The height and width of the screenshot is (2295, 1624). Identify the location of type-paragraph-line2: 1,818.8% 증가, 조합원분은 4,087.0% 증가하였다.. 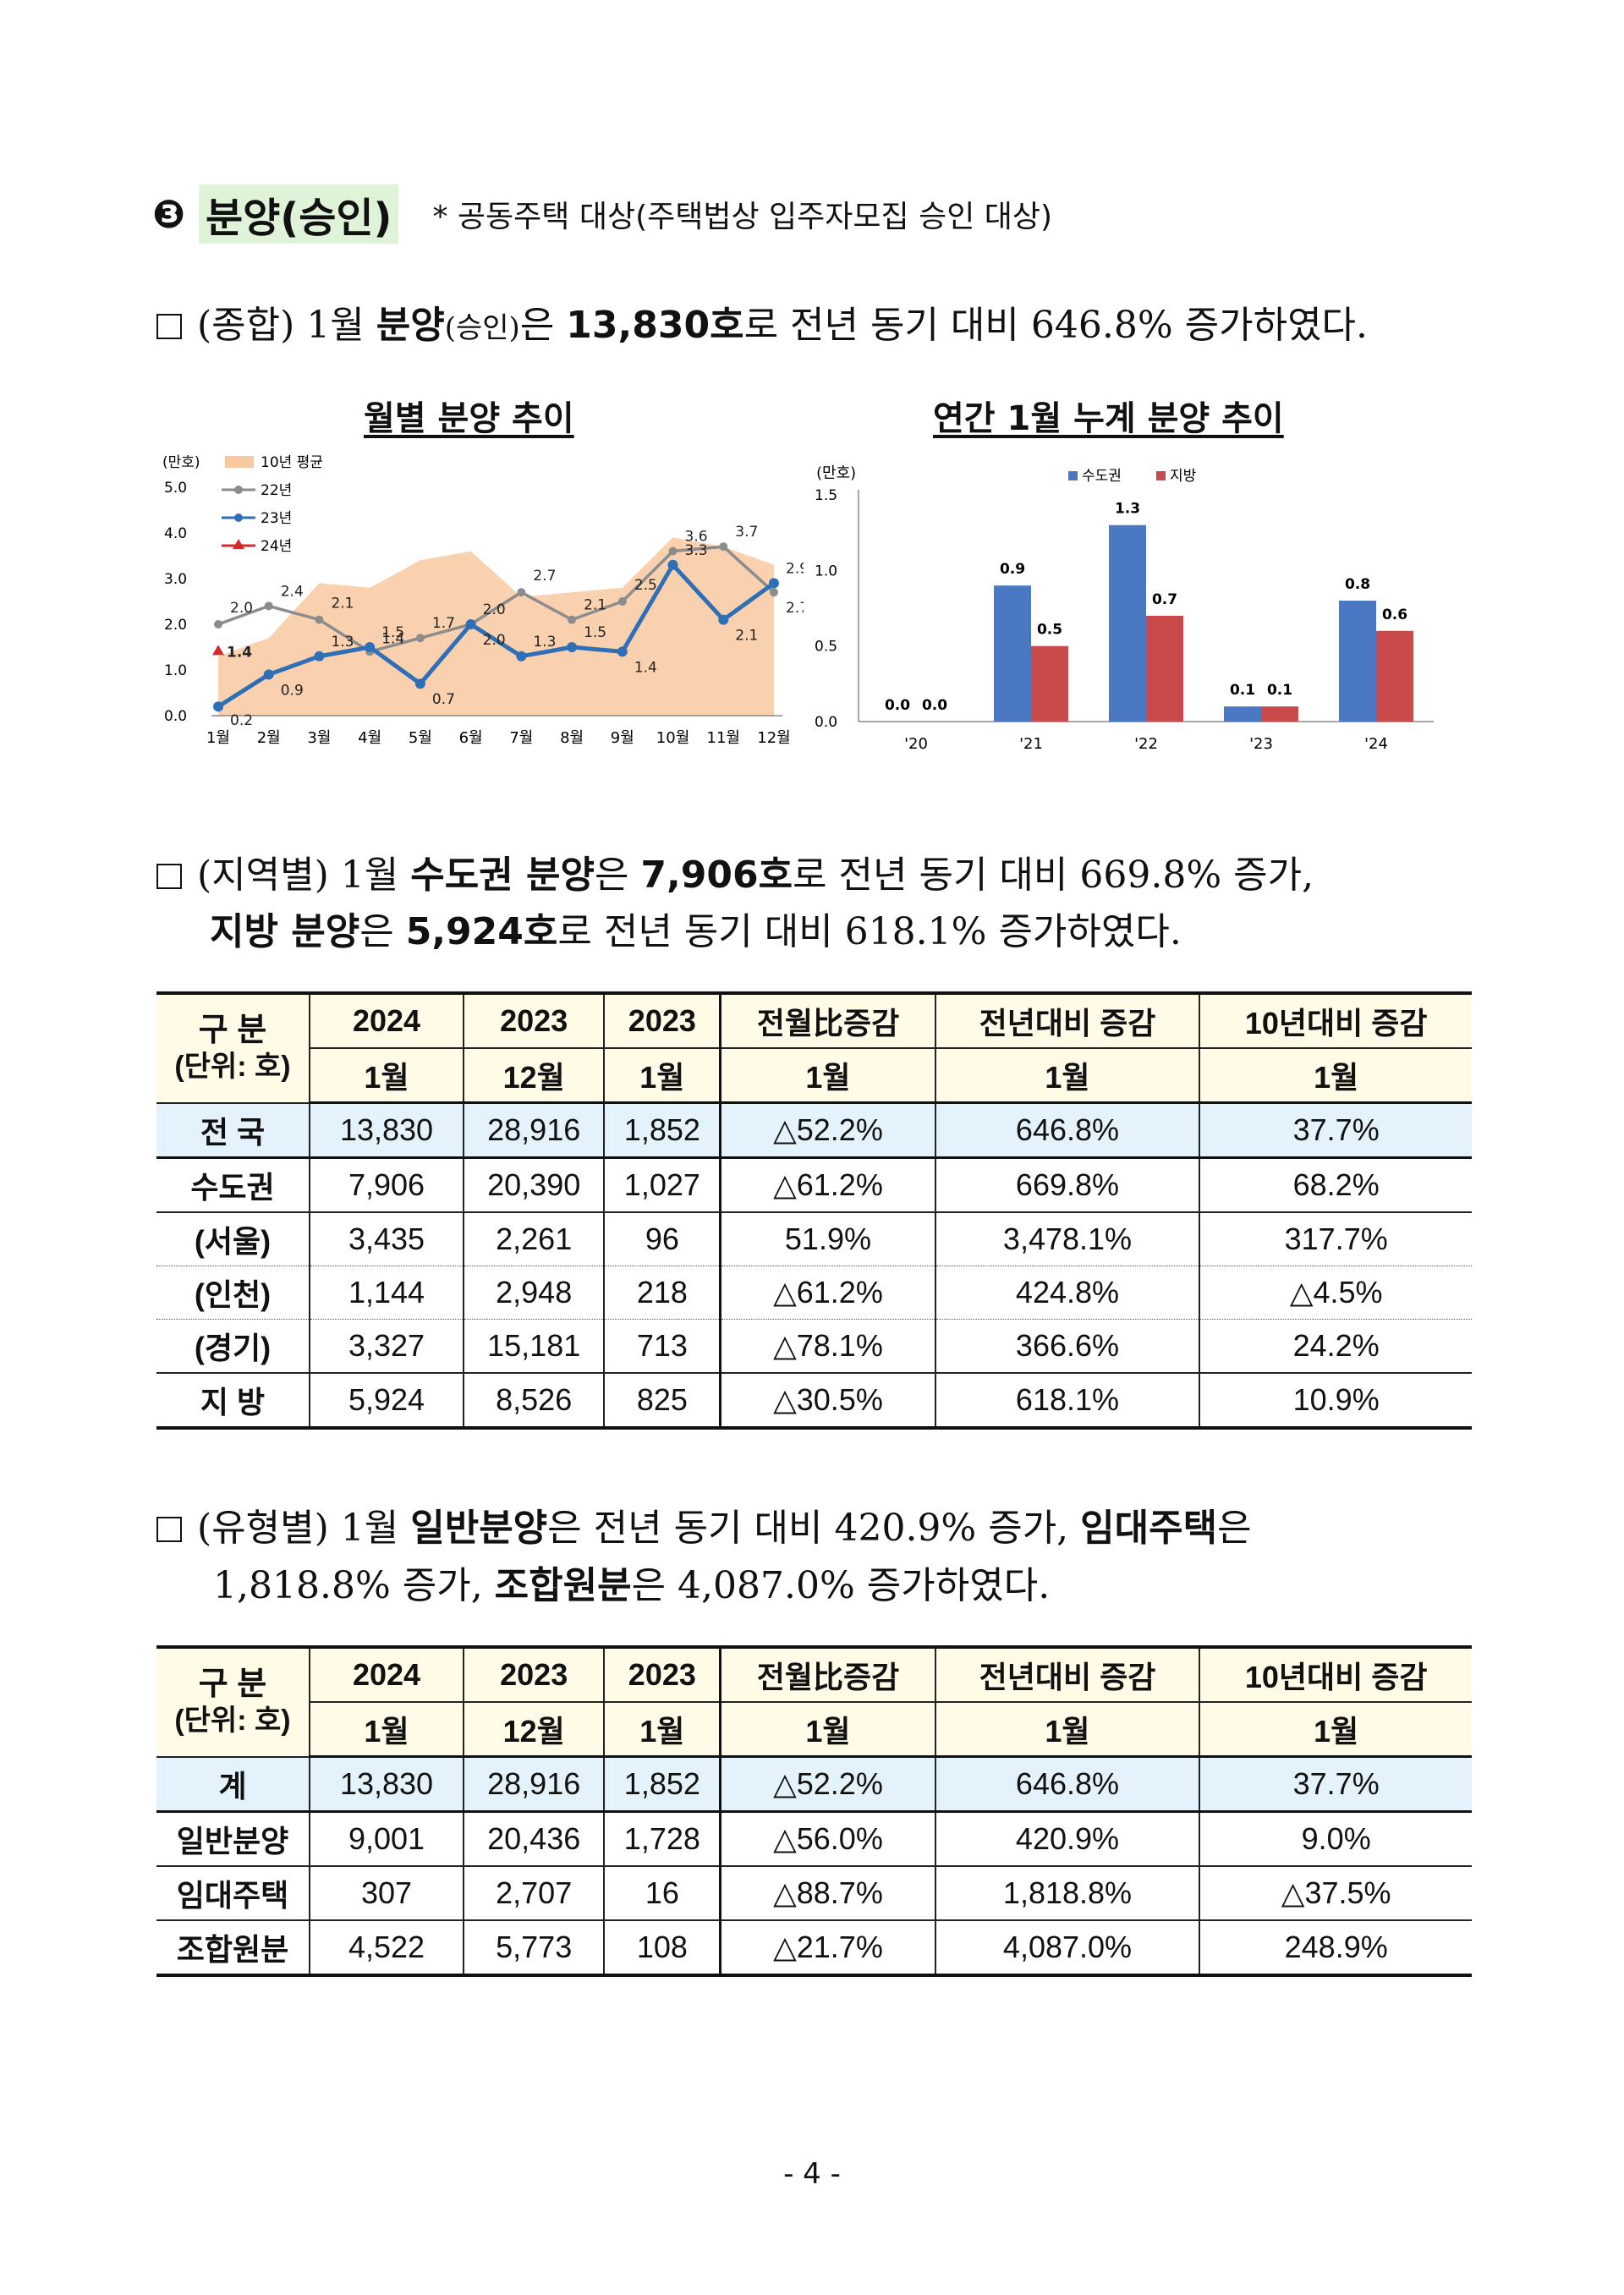
(631, 1582).